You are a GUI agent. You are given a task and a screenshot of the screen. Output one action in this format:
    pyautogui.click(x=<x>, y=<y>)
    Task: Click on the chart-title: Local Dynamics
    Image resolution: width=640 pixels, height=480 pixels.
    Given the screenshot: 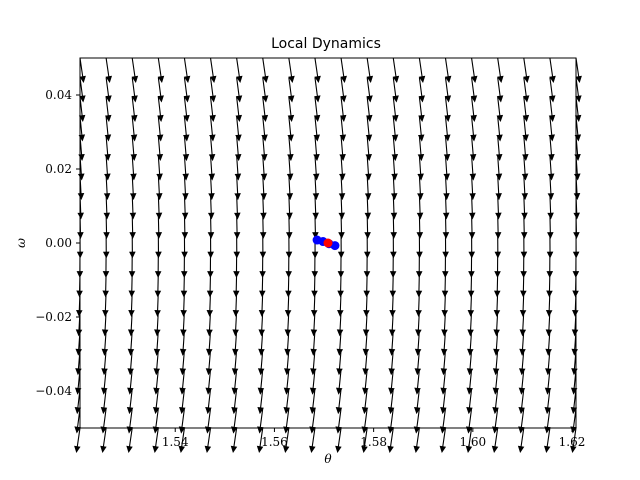 What is the action you would take?
    pyautogui.click(x=326, y=44)
    